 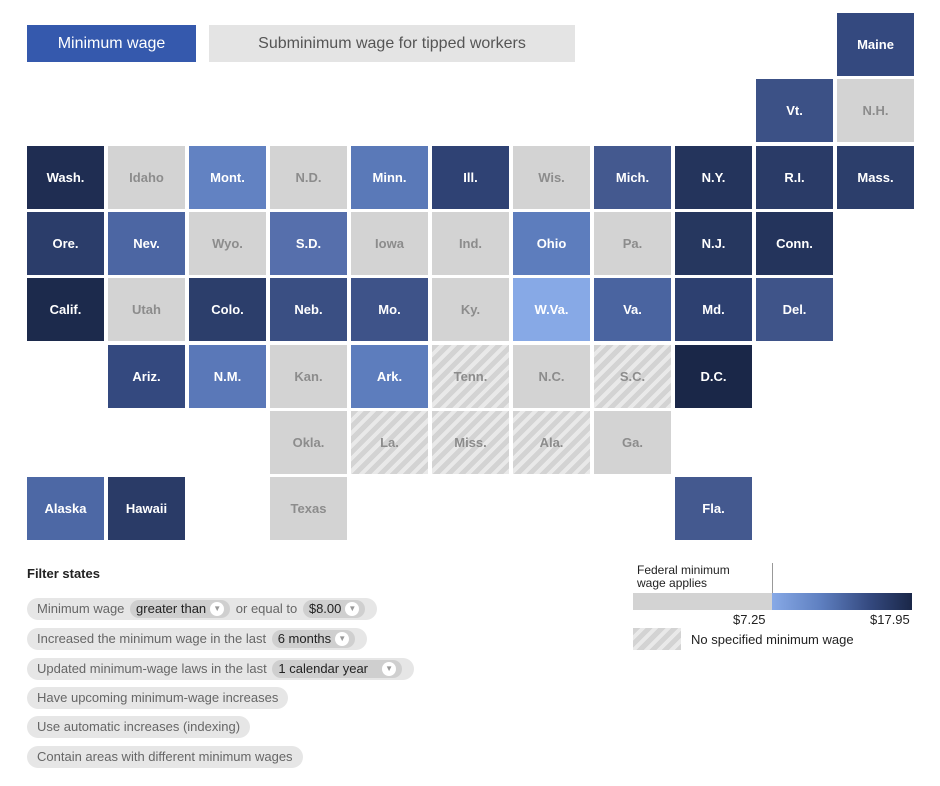 What do you see at coordinates (713, 508) in the screenshot?
I see `state-tile-fla: Fla.` at bounding box center [713, 508].